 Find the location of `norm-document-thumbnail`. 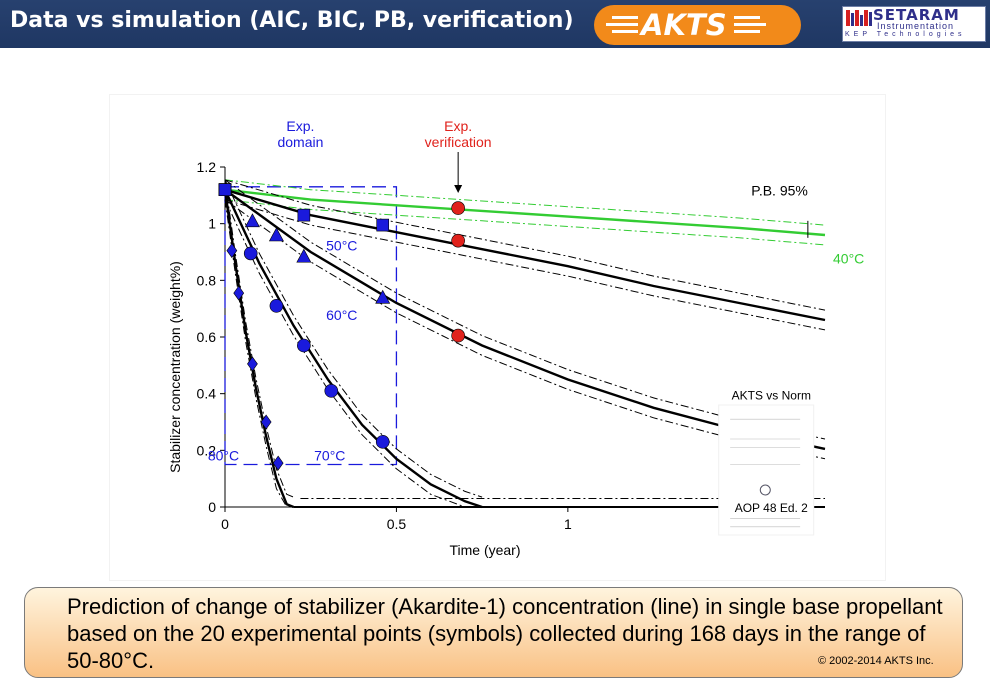

norm-document-thumbnail is located at coordinates (766, 470).